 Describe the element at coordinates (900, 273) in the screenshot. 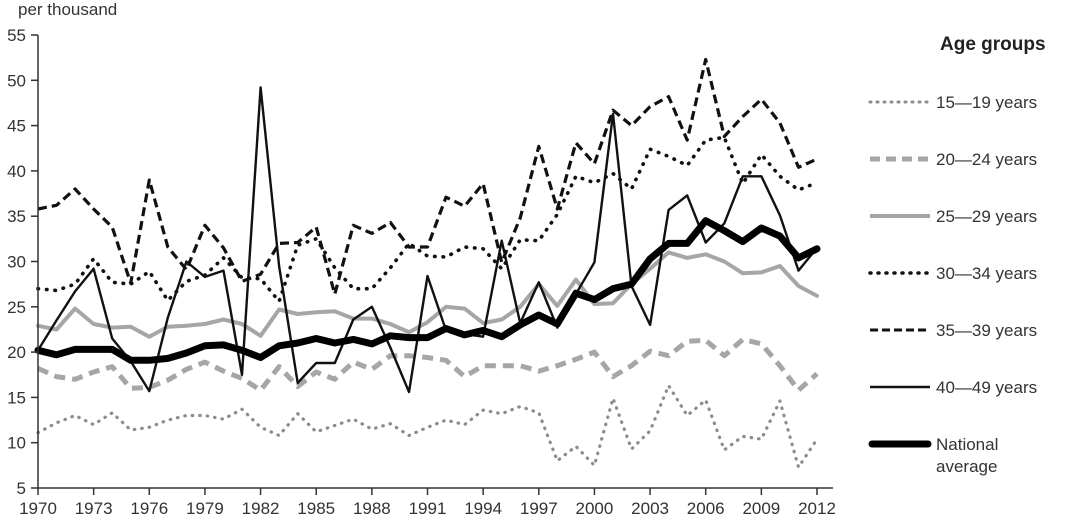

I see `dotted-black-line-icon` at that location.